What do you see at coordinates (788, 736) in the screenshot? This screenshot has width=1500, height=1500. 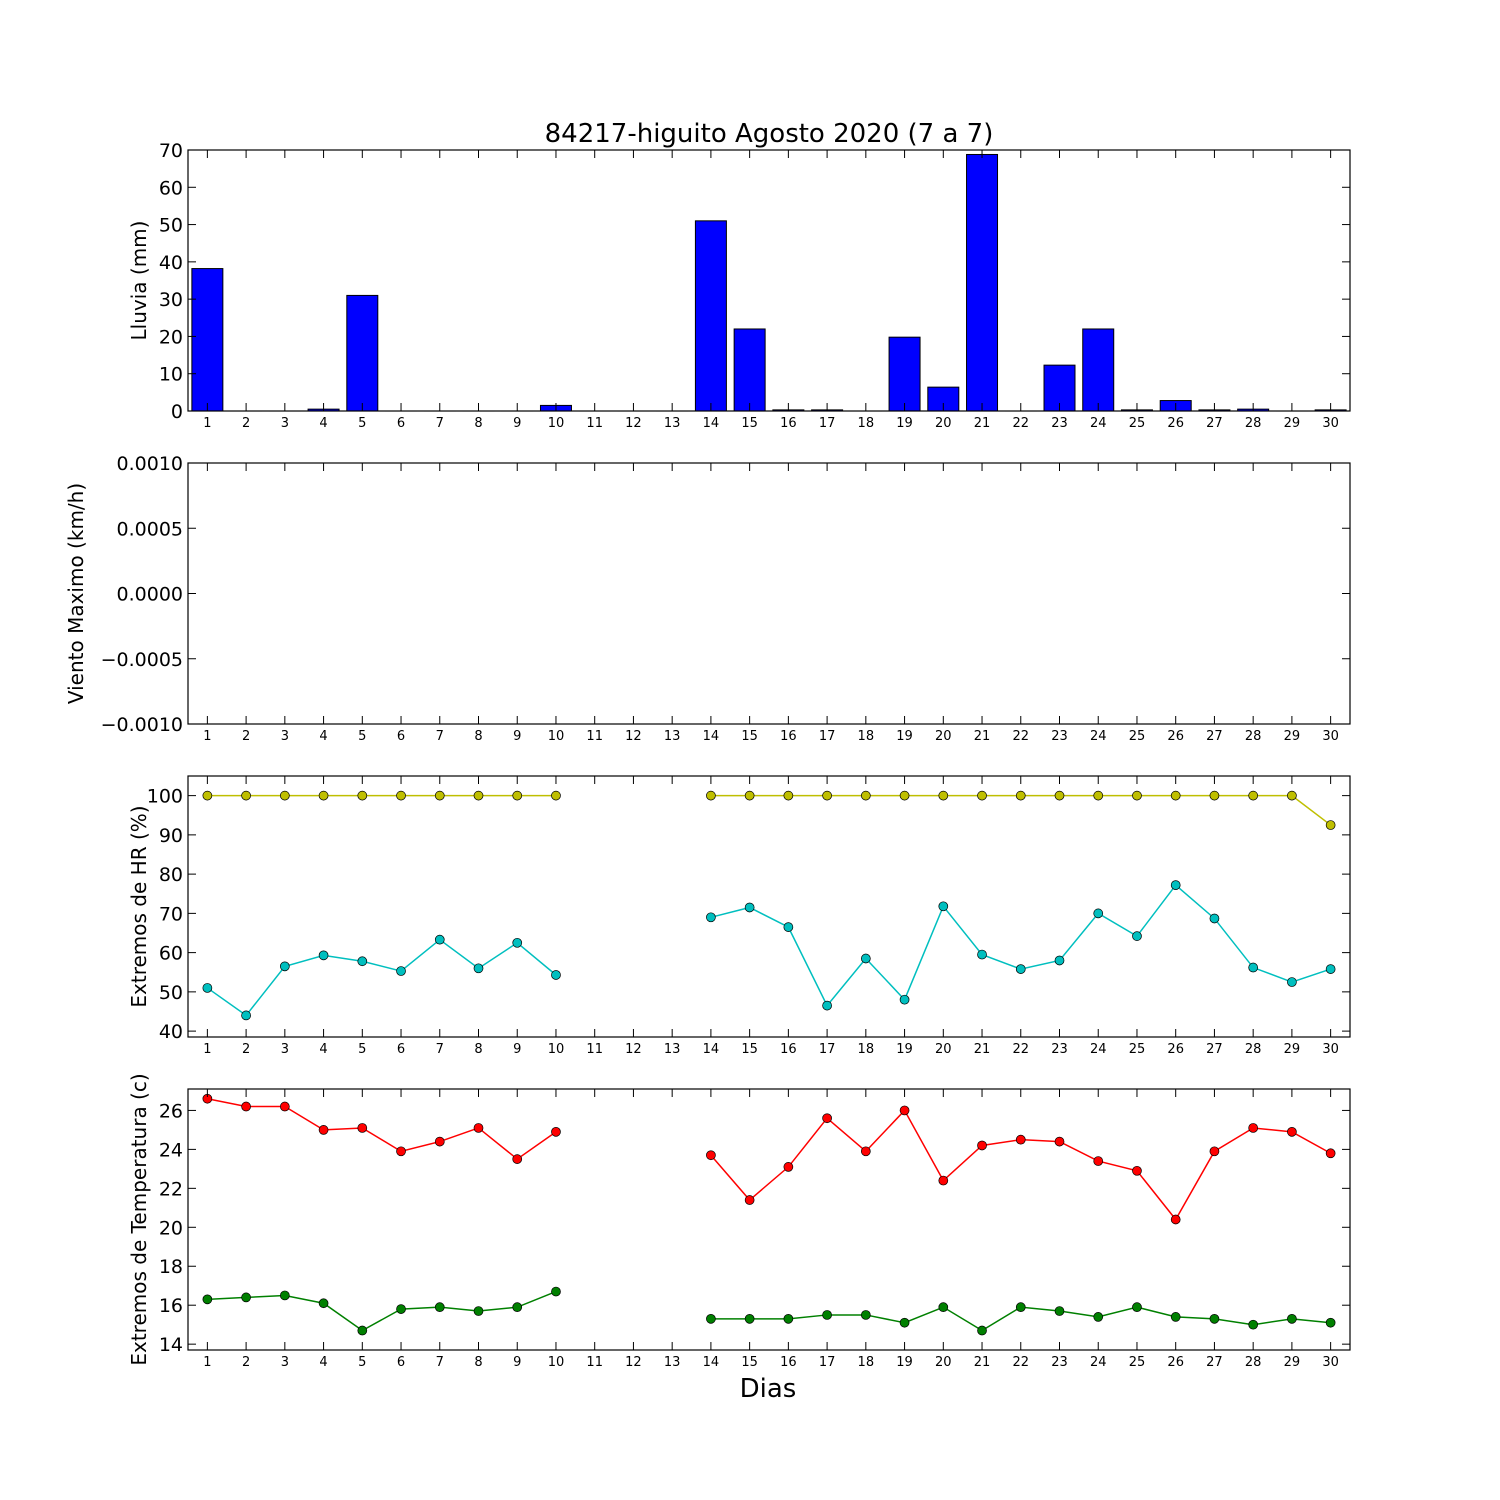 I see `viento-xtick-label: 16` at bounding box center [788, 736].